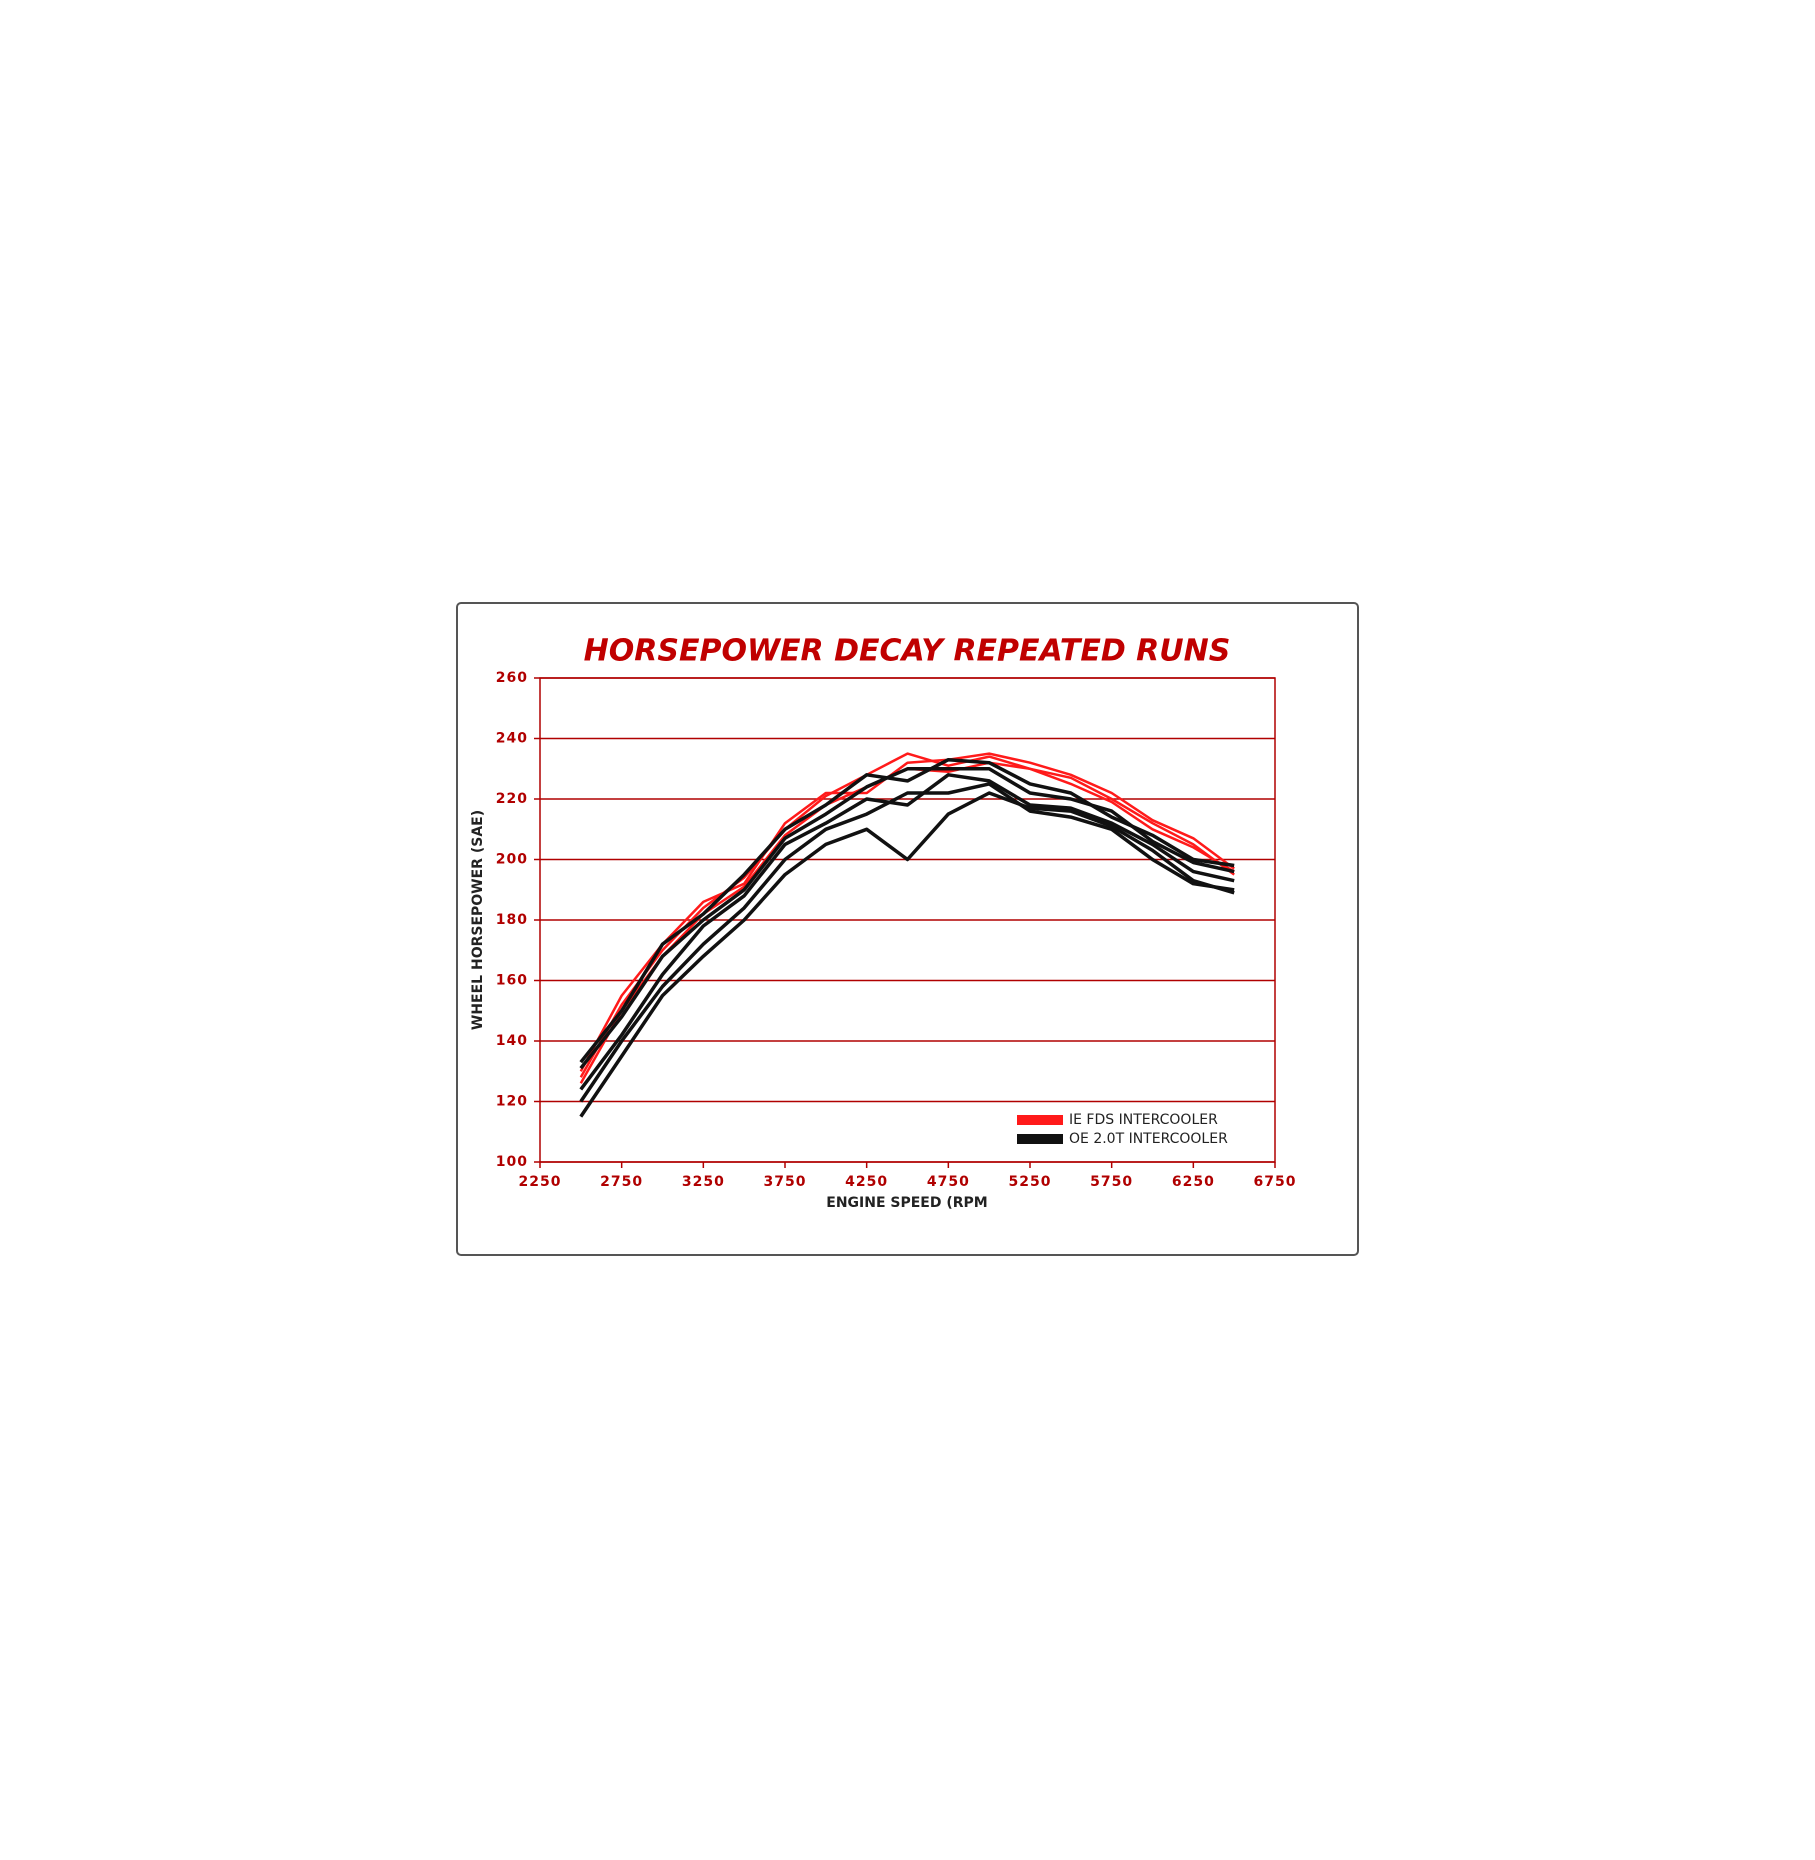 This screenshot has height=1860, width=1815. Describe the element at coordinates (540, 1182) in the screenshot. I see `x-tick-label: 2250` at that location.